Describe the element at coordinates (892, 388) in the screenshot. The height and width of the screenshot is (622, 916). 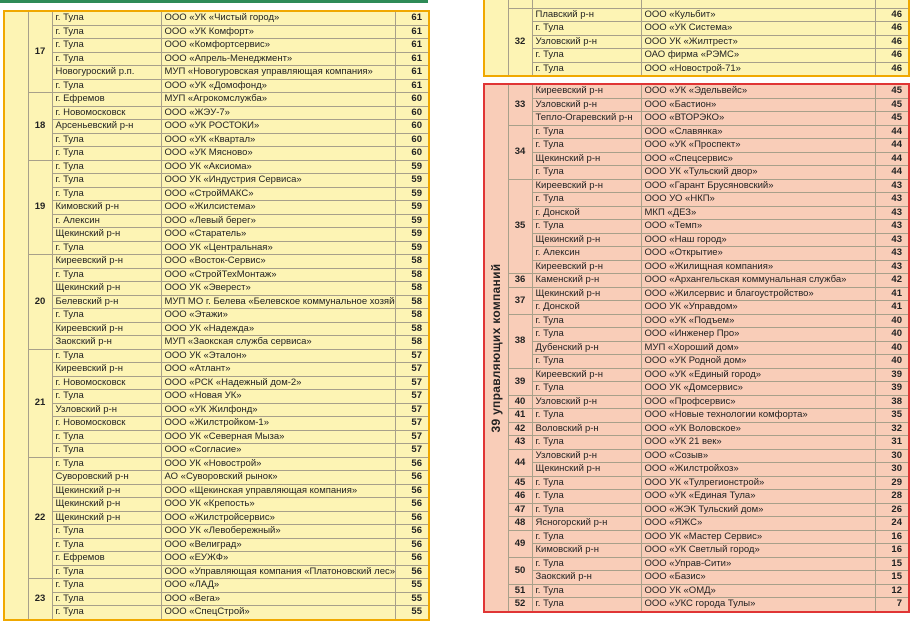
I see `score-cell: 39` at that location.